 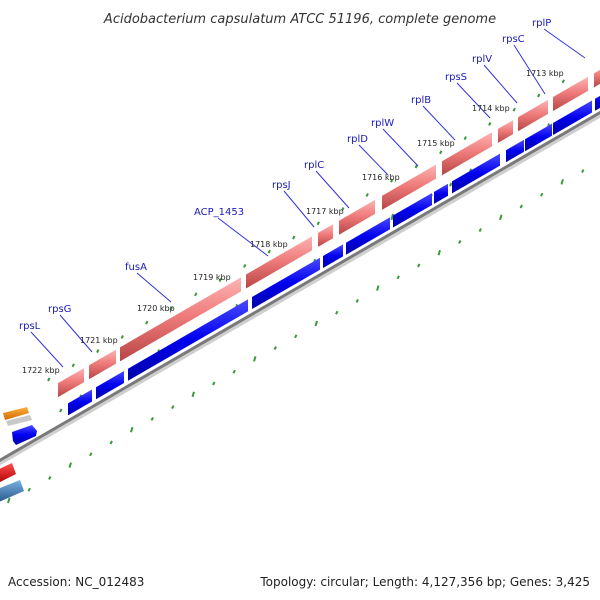 I want to click on gene-label: rplB, so click(x=421, y=100).